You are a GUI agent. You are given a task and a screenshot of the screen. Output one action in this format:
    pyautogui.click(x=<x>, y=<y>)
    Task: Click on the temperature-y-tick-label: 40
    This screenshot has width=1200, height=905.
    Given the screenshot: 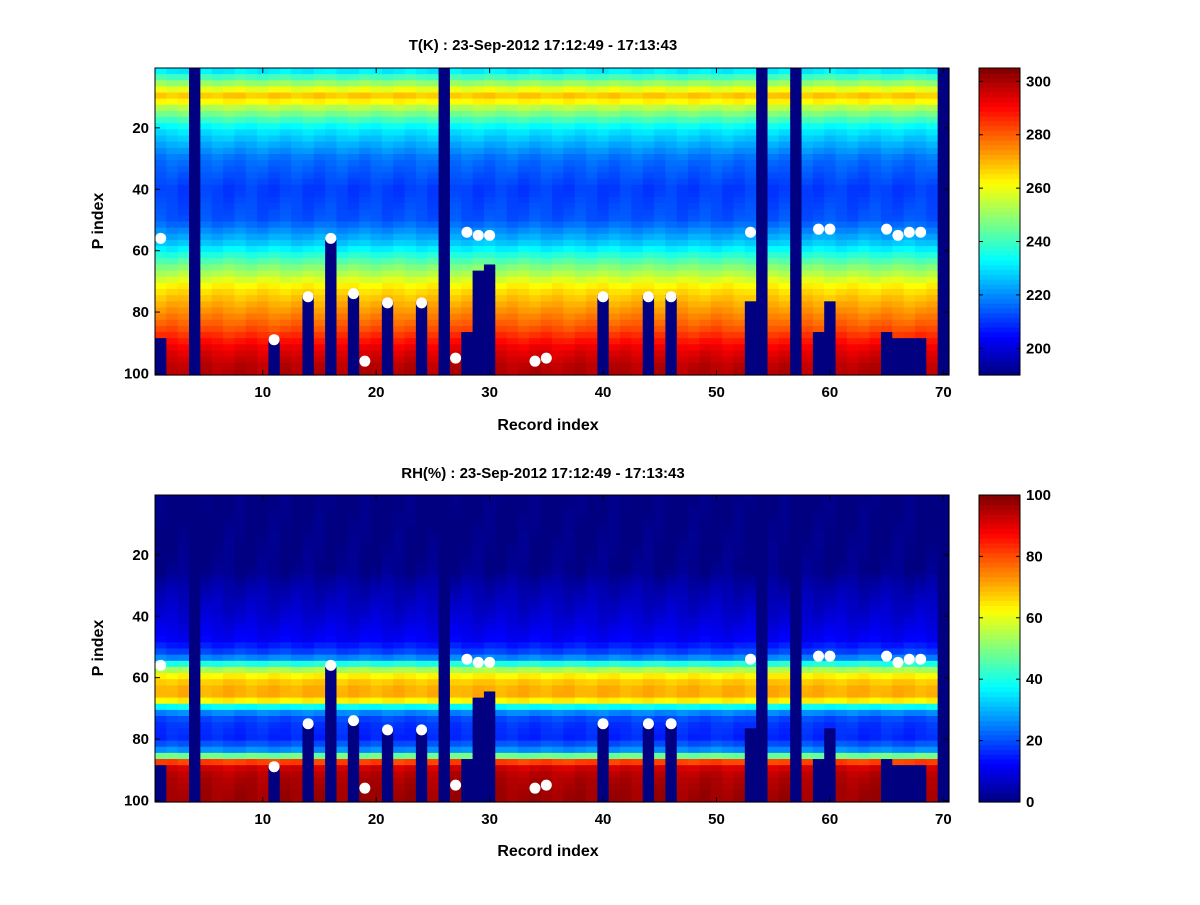 What is the action you would take?
    pyautogui.click(x=140, y=189)
    